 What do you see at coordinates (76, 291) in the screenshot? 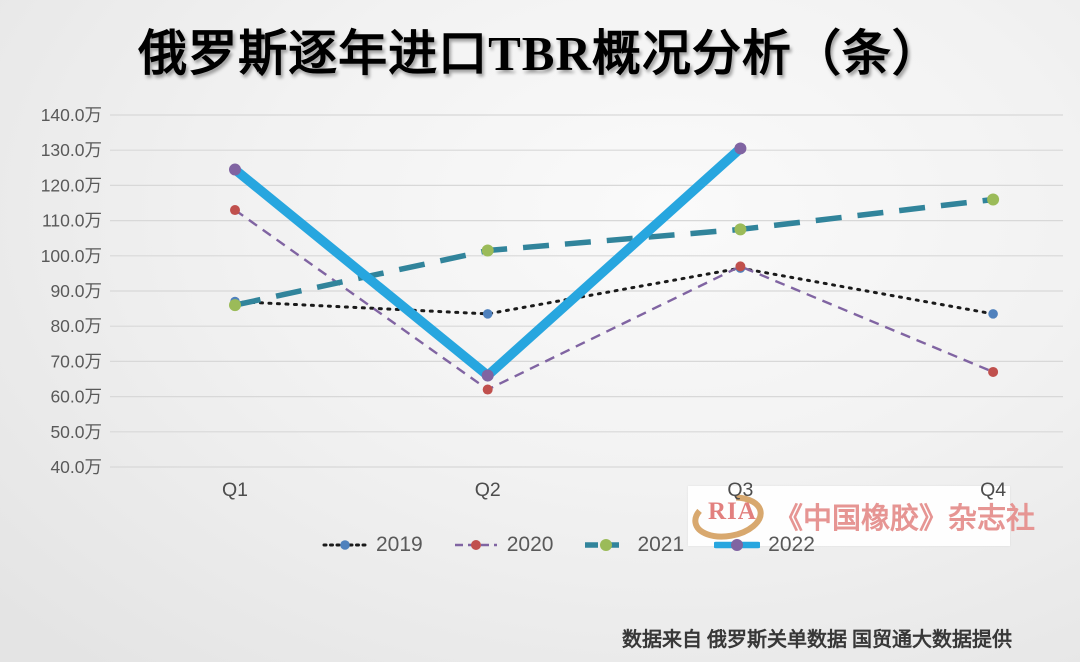
I see `y-tick-label: 90.0万` at bounding box center [76, 291].